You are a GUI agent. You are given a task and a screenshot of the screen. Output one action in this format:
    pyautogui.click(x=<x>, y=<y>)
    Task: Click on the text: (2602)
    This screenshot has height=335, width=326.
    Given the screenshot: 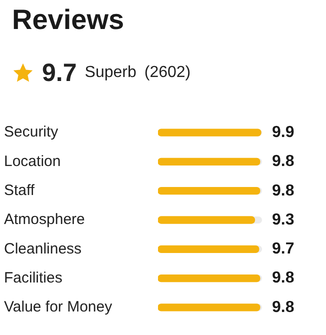 What is the action you would take?
    pyautogui.click(x=167, y=73)
    